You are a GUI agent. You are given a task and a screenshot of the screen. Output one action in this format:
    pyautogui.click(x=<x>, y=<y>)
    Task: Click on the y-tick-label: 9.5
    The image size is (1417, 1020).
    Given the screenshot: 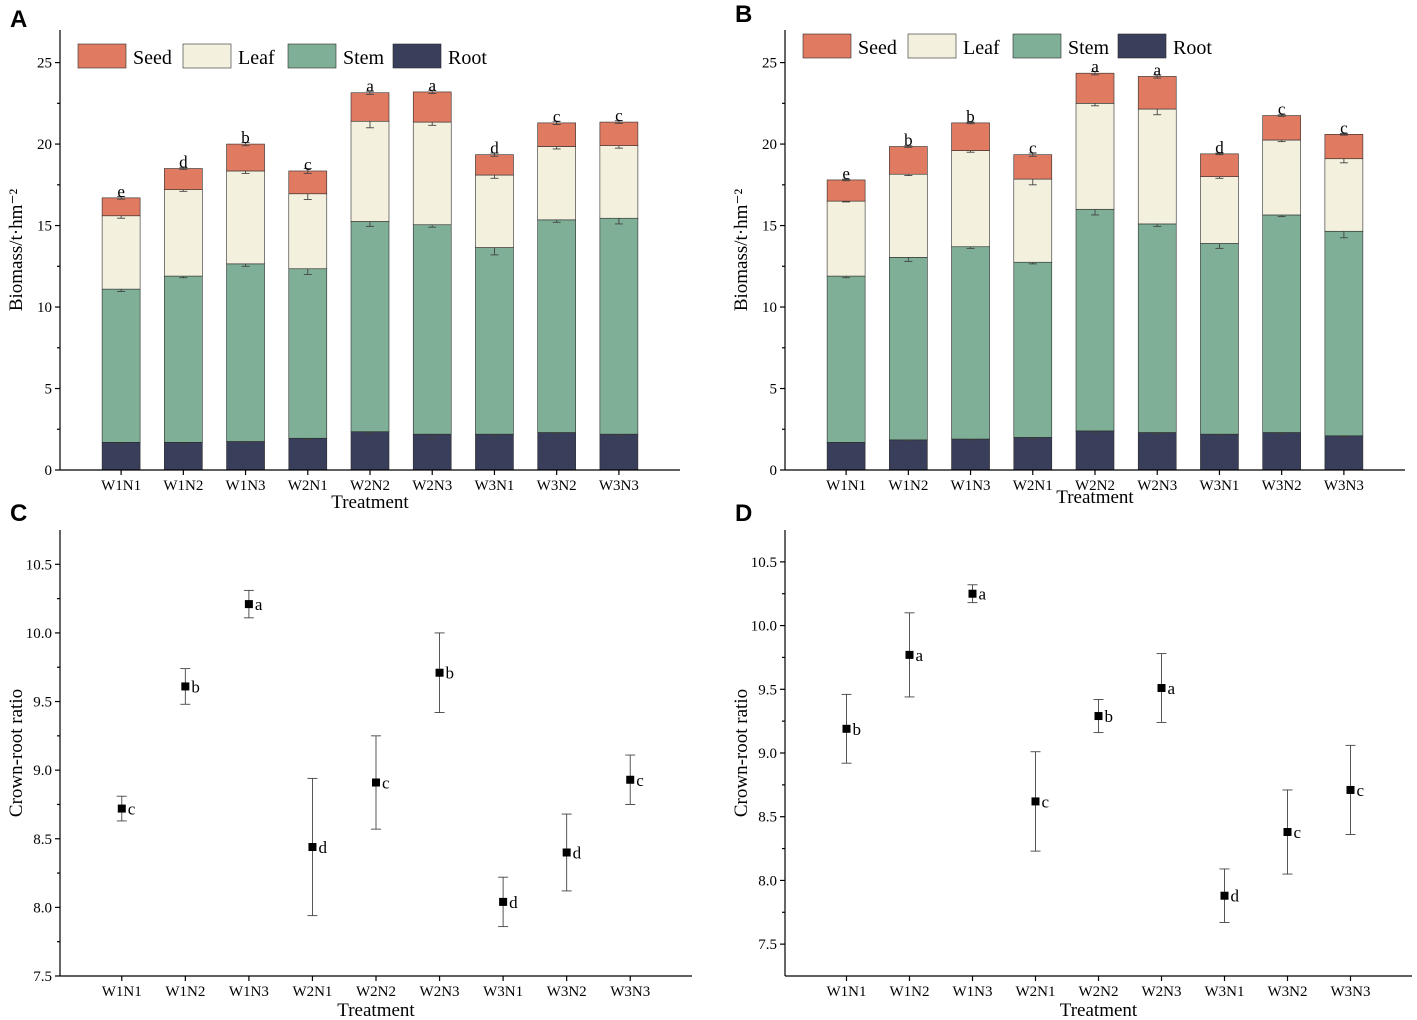 What is the action you would take?
    pyautogui.click(x=767, y=690)
    